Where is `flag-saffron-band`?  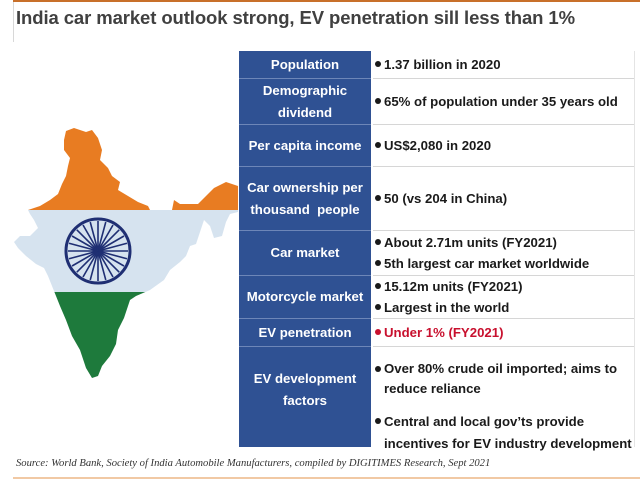
flag-saffron-band is located at coordinates (126, 169).